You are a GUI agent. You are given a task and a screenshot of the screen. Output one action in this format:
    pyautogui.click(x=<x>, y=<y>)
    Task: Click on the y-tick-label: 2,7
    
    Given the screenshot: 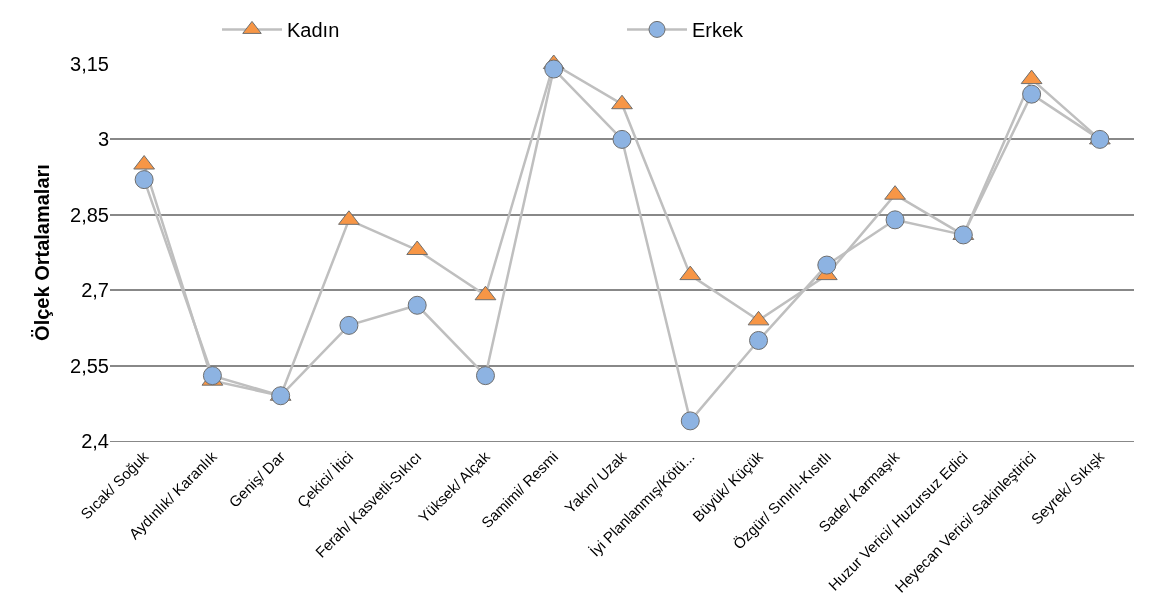 What is the action you would take?
    pyautogui.click(x=95, y=290)
    